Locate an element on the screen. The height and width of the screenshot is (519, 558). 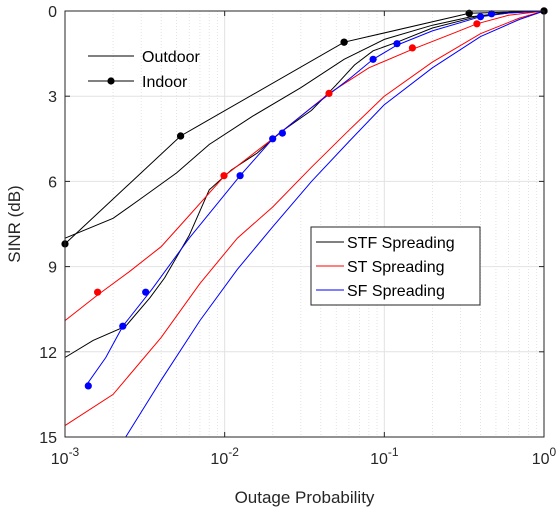
legend-scheme: STF Spreading ST Spreading SF Spreading is located at coordinates (395, 266).